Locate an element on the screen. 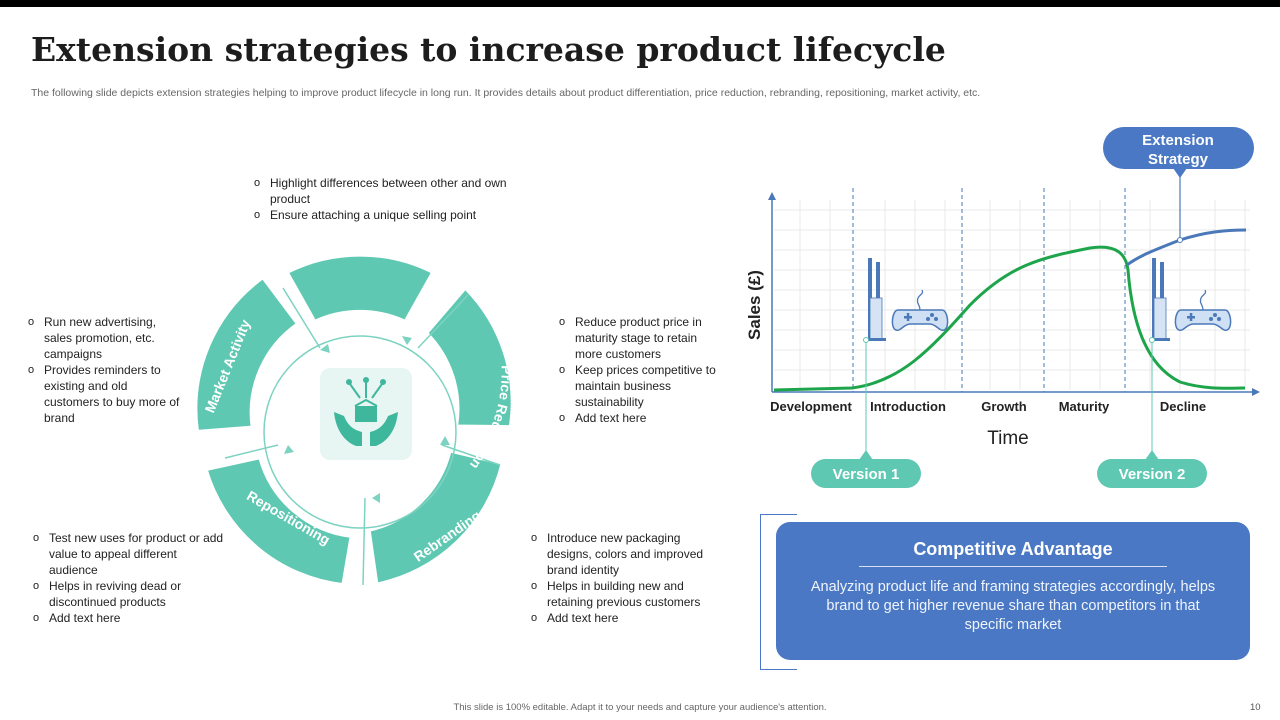  chart-grid is located at coordinates (1012, 295).